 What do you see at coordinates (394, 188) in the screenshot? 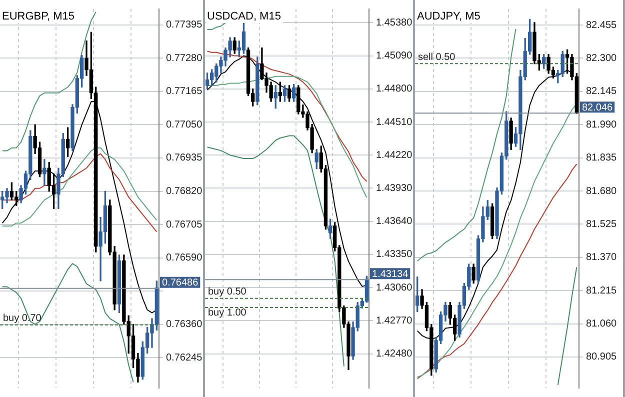
I see `y-tick-label: 1.43930` at bounding box center [394, 188].